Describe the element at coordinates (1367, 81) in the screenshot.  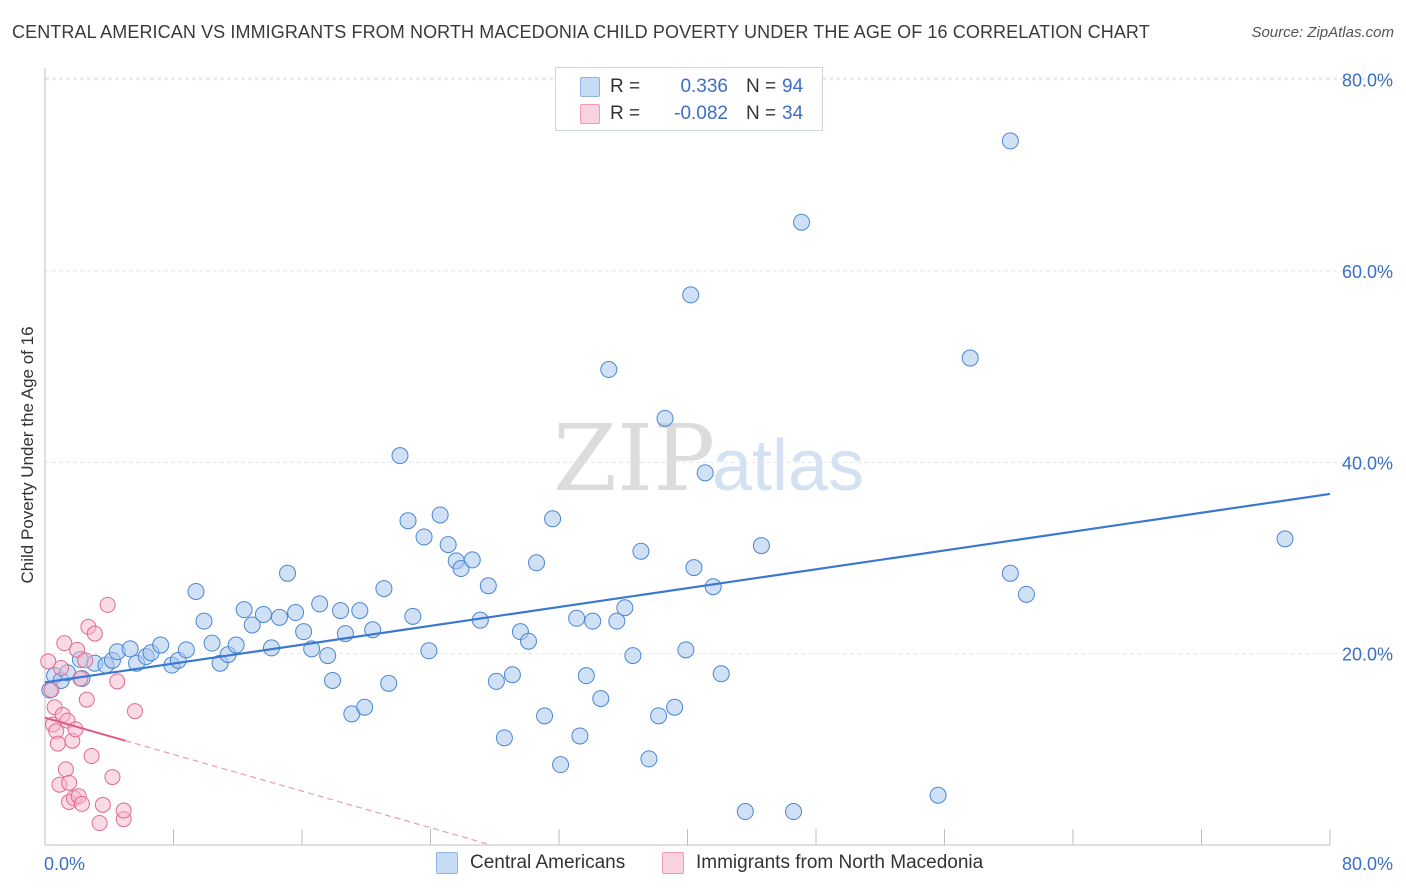
I see `y-tick-label: 80.0%` at that location.